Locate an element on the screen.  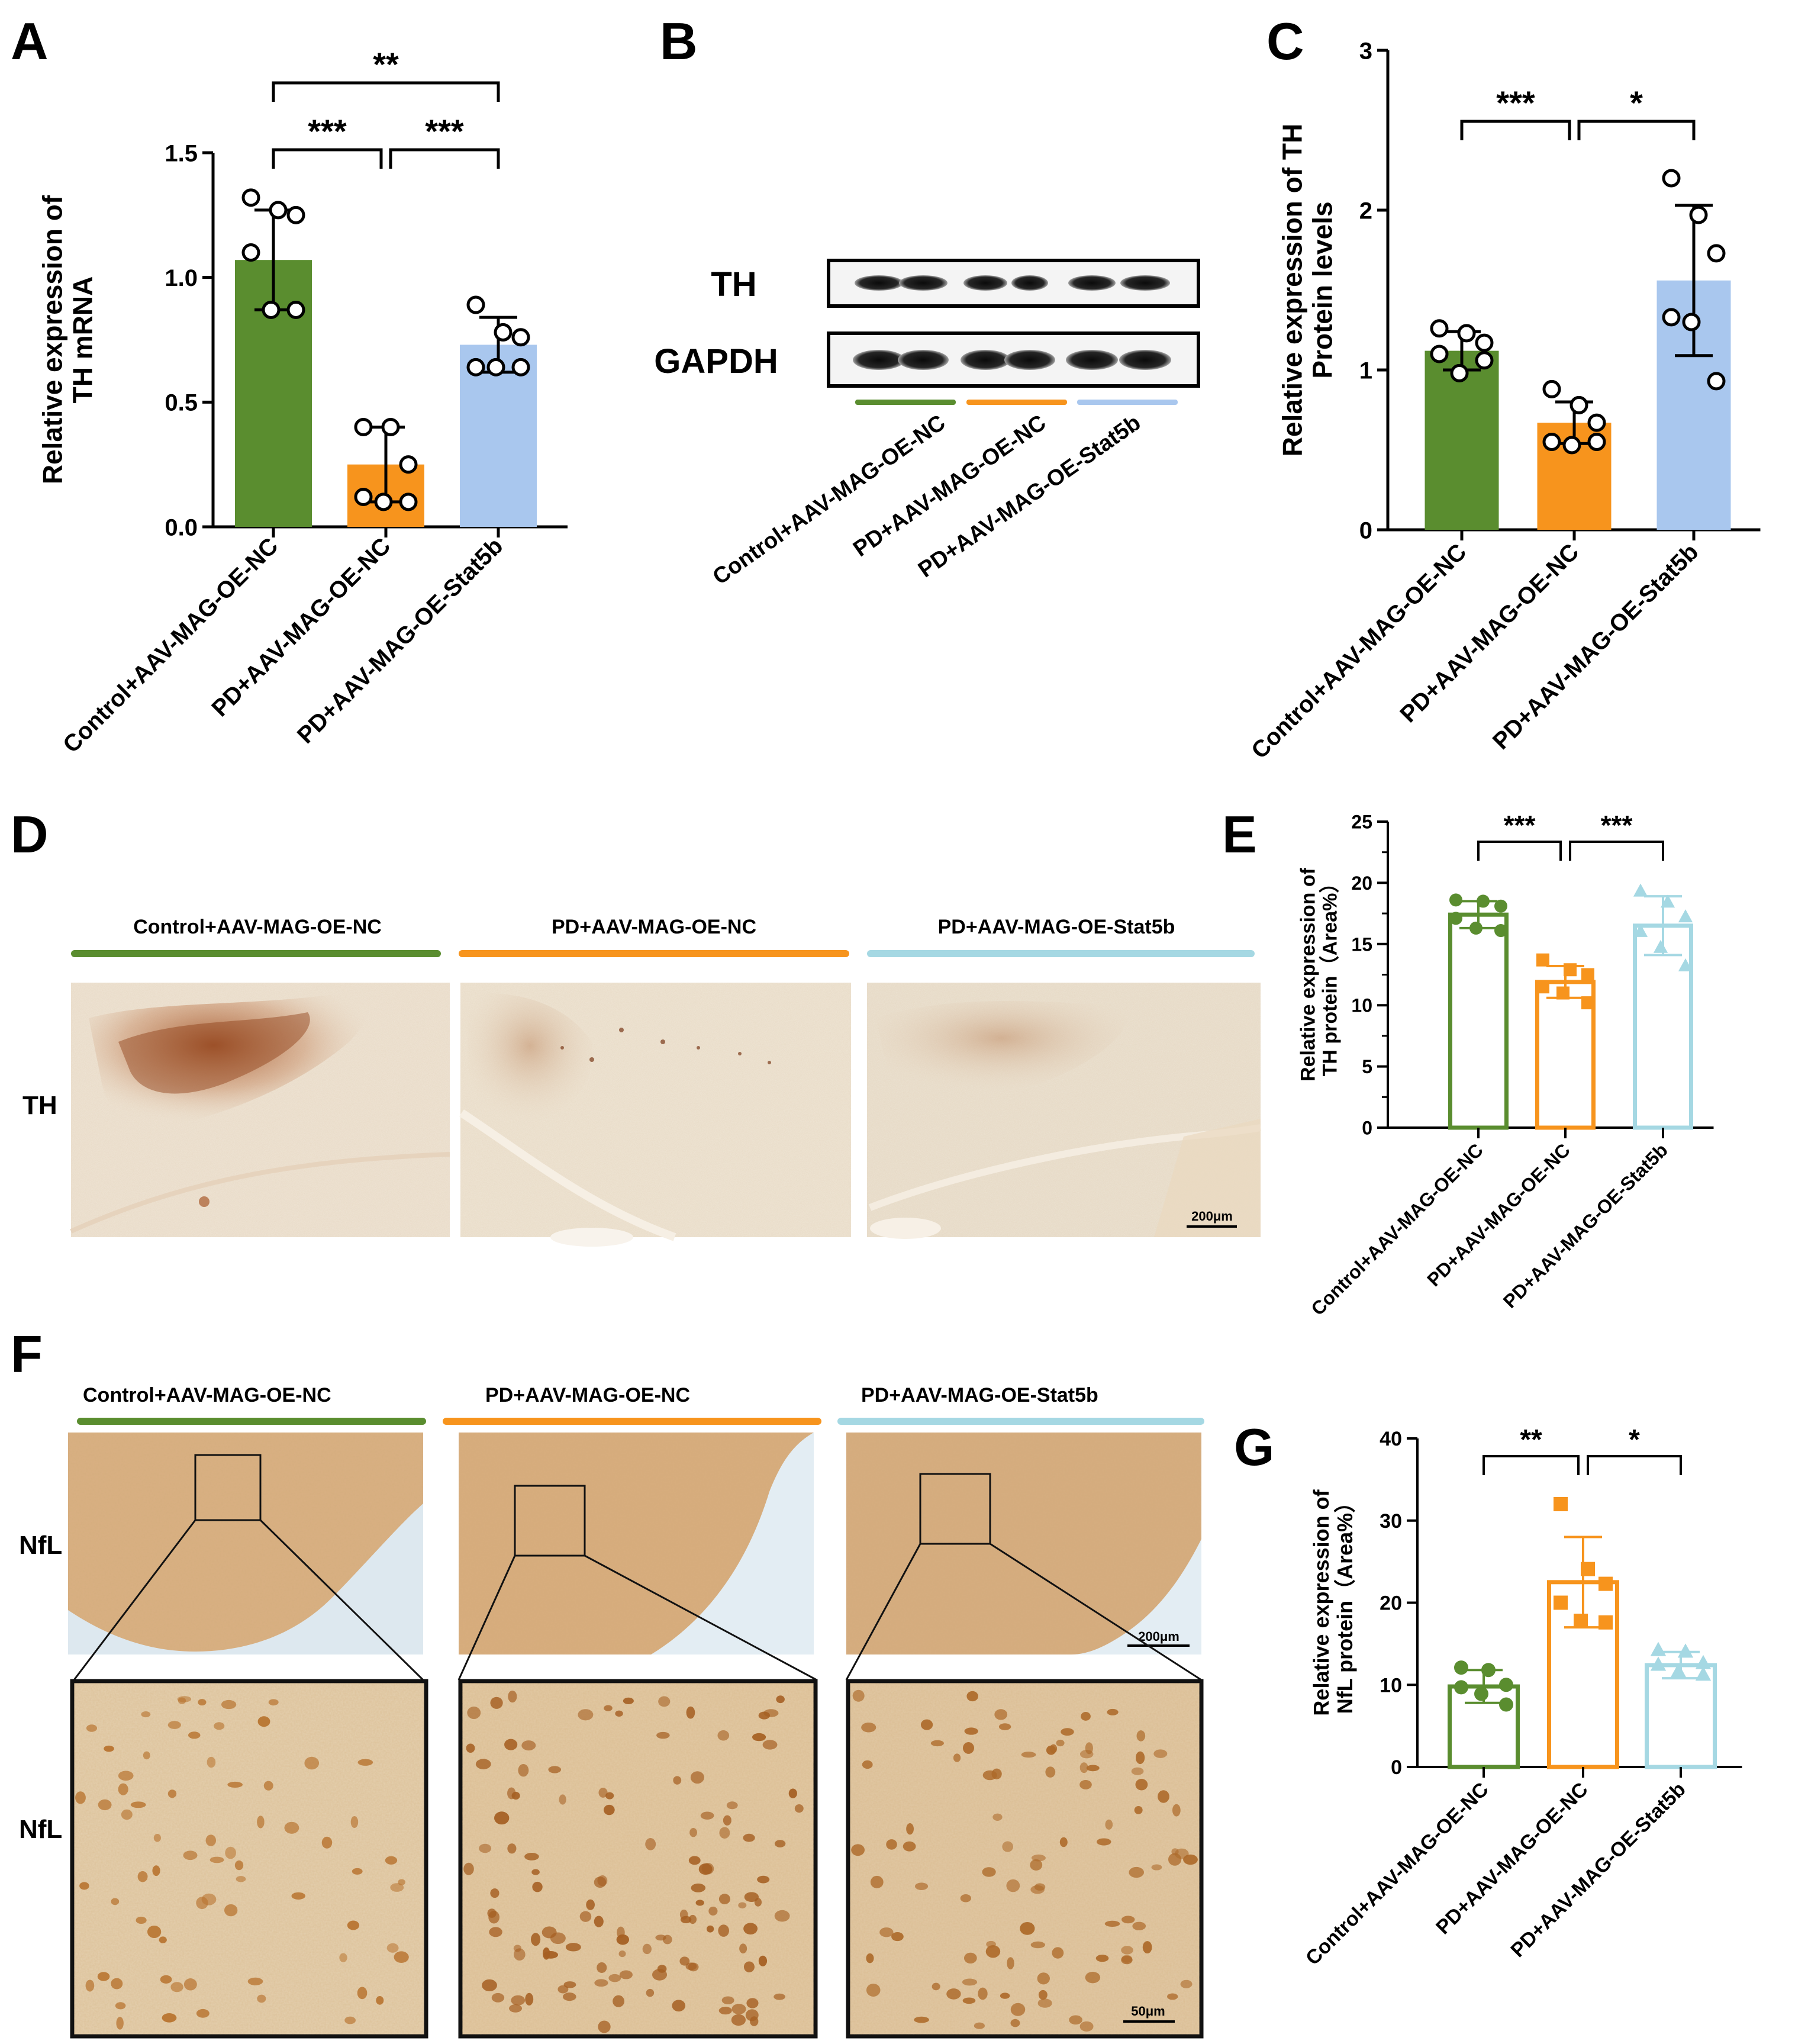
x-tick-label: PD+AAV-MAG-OE-NC is located at coordinates (301, 628).